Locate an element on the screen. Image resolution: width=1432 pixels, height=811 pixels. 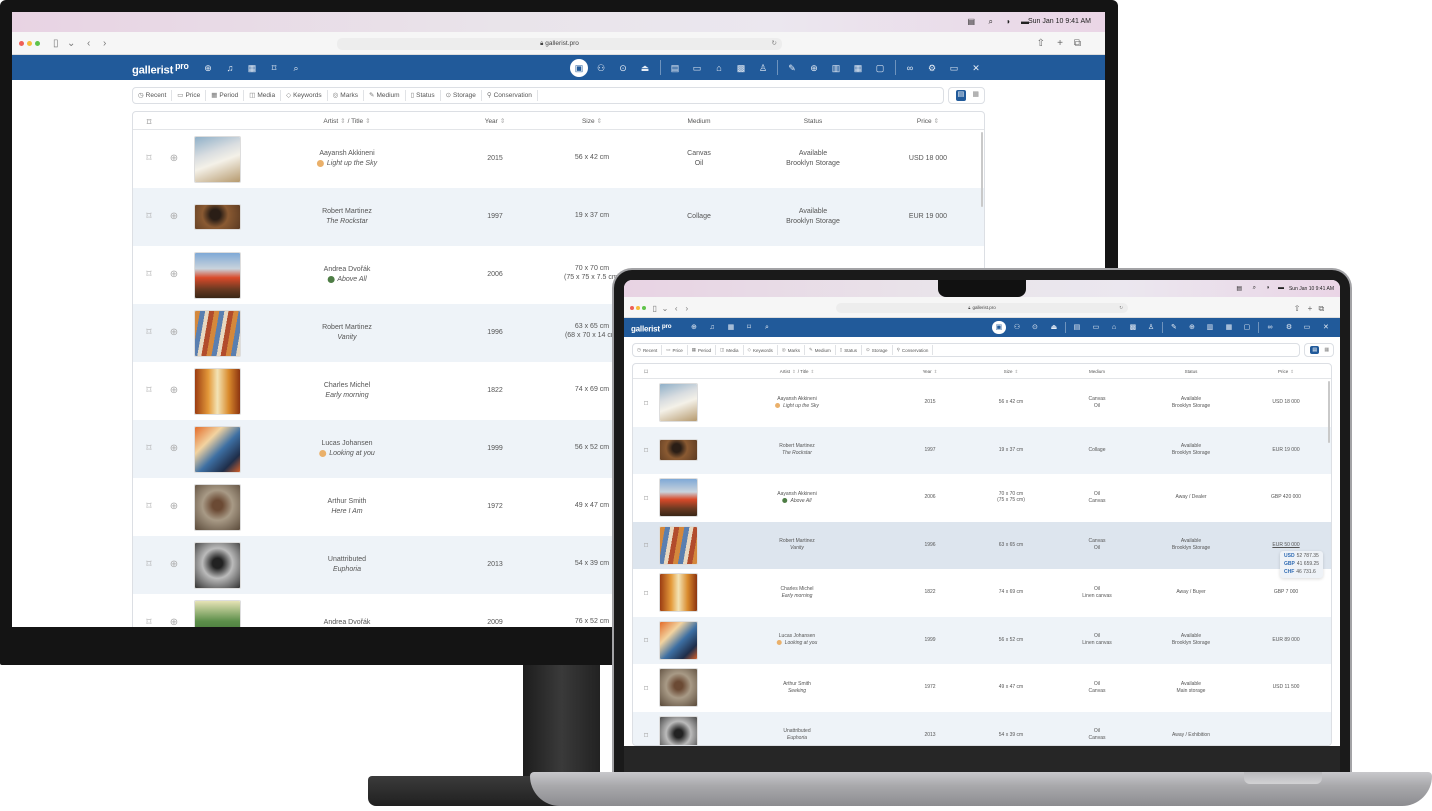
artist-name: Lucas Johansen is located at coordinates (797, 636).